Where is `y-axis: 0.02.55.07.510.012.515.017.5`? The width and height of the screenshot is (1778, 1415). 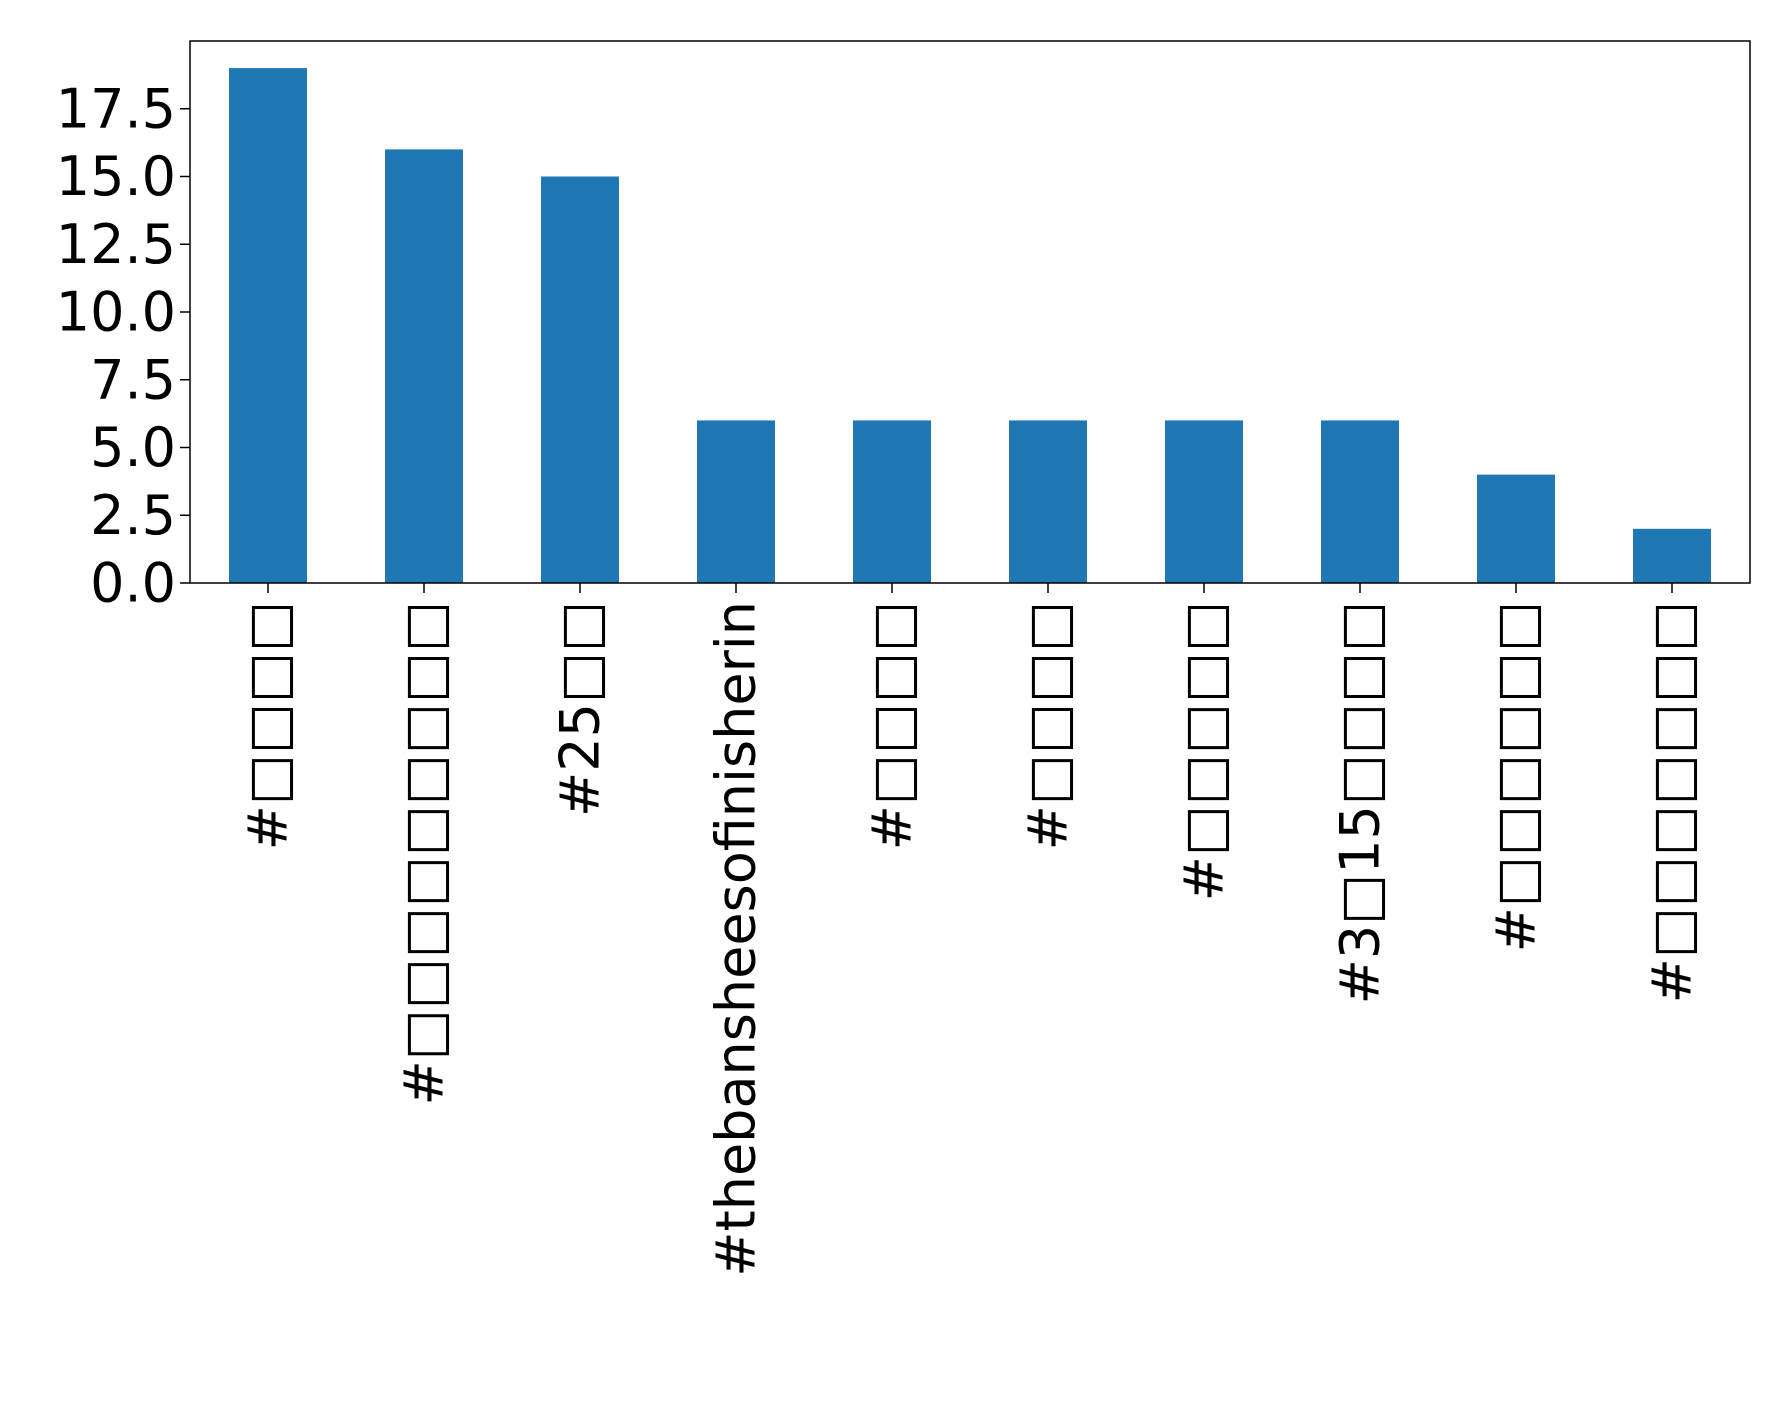
y-axis: 0.02.55.07.510.012.515.017.5 is located at coordinates (123, 346).